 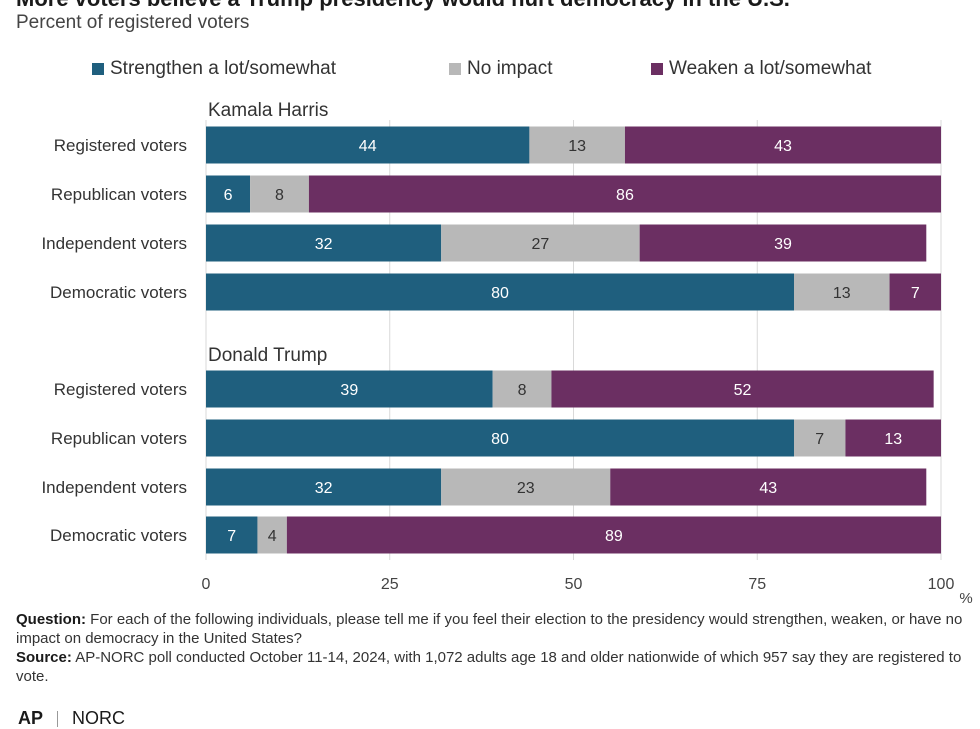 I want to click on data-label: 6, so click(x=228, y=195).